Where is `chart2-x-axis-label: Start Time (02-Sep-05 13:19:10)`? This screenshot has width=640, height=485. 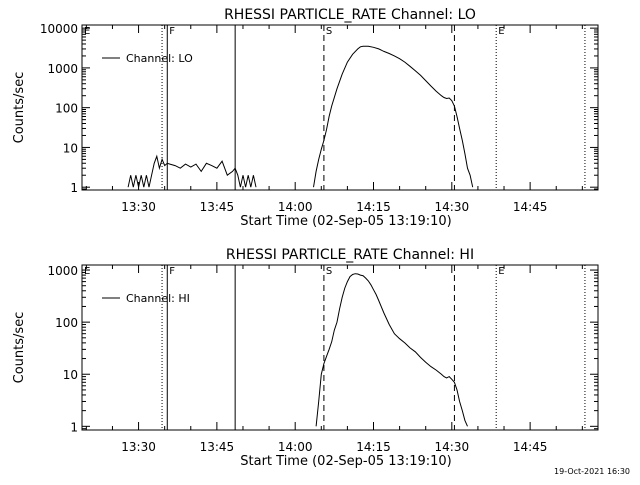
chart2-x-axis-label: Start Time (02-Sep-05 13:19:10) is located at coordinates (345, 461).